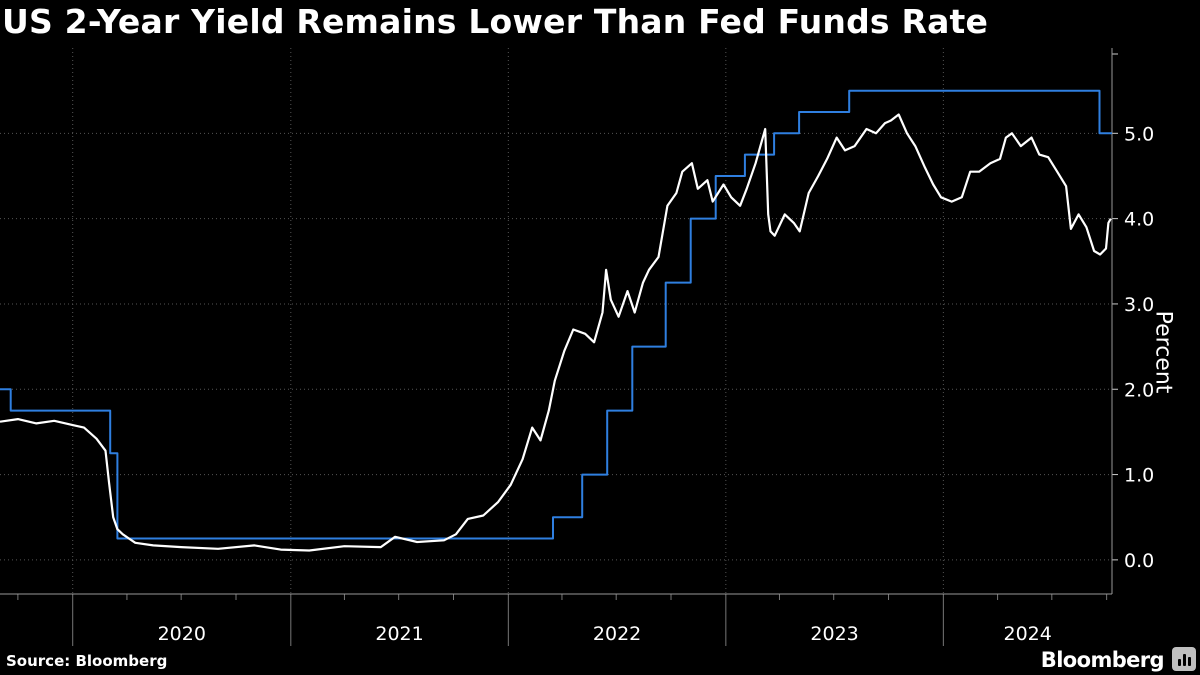 This screenshot has width=1200, height=675. What do you see at coordinates (834, 634) in the screenshot?
I see `x-tick-label: 2023` at bounding box center [834, 634].